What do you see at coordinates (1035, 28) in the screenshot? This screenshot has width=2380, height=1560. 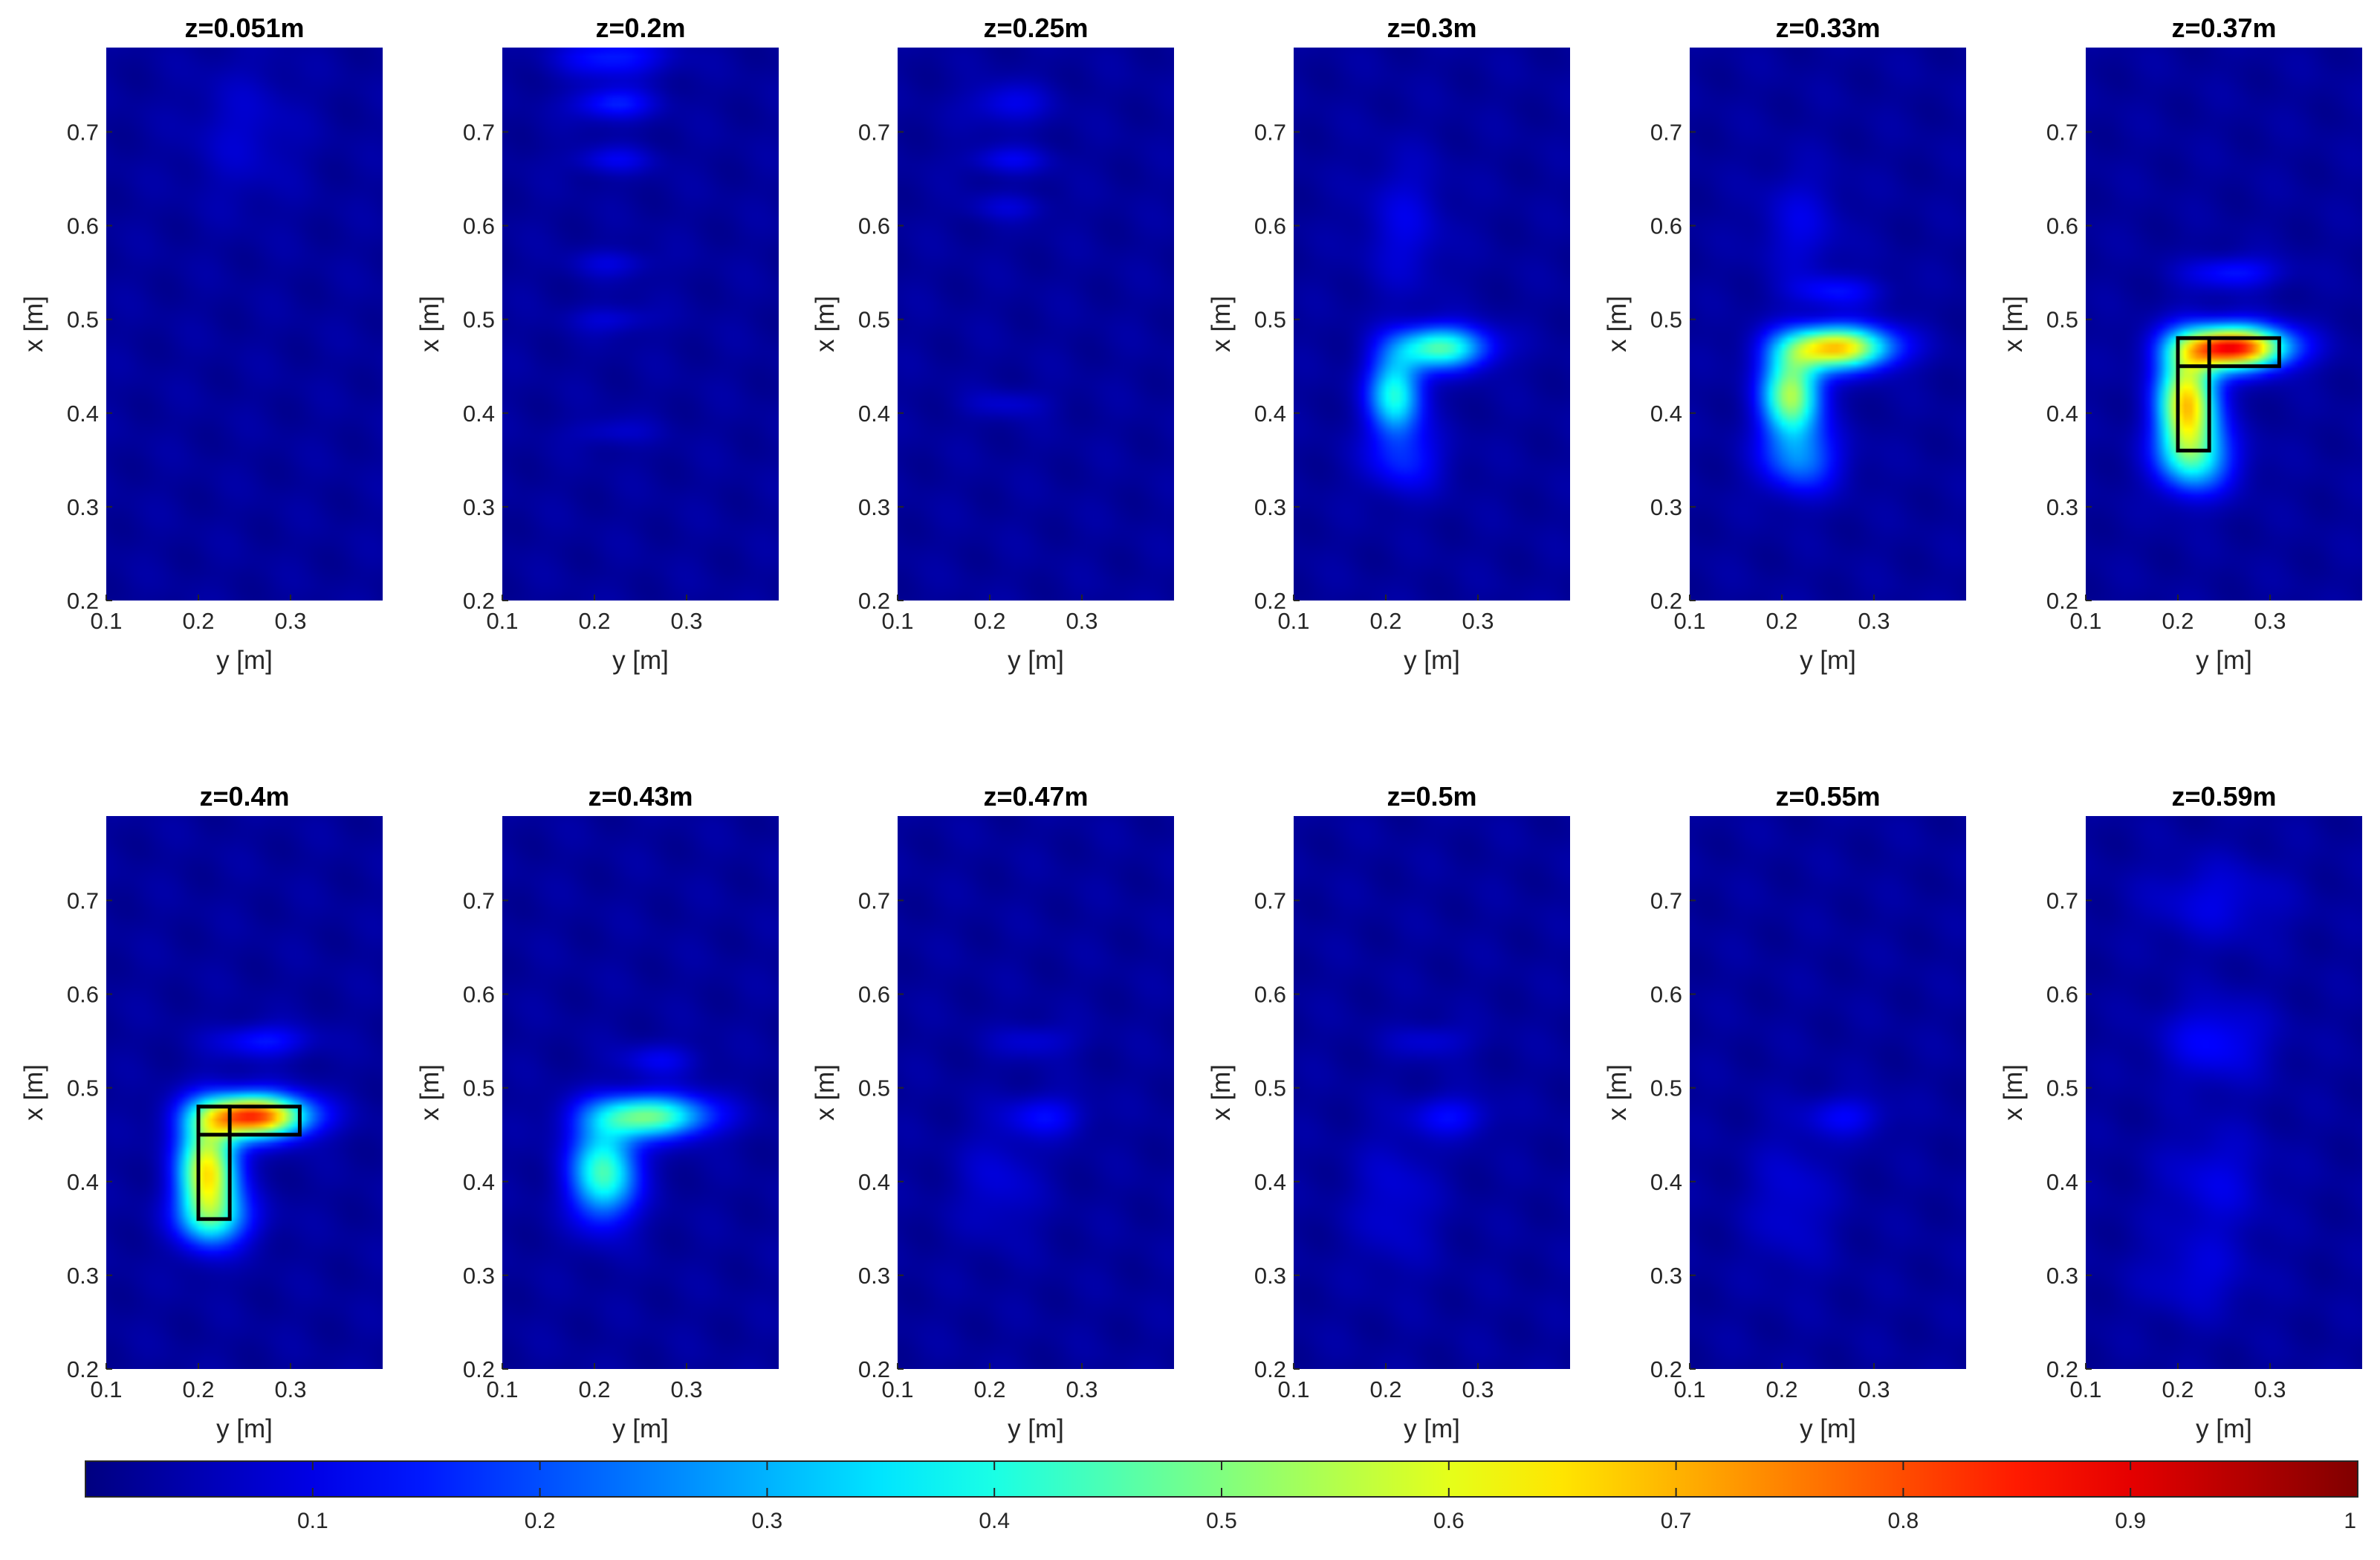 I see `panel-title: z=0.25m` at bounding box center [1035, 28].